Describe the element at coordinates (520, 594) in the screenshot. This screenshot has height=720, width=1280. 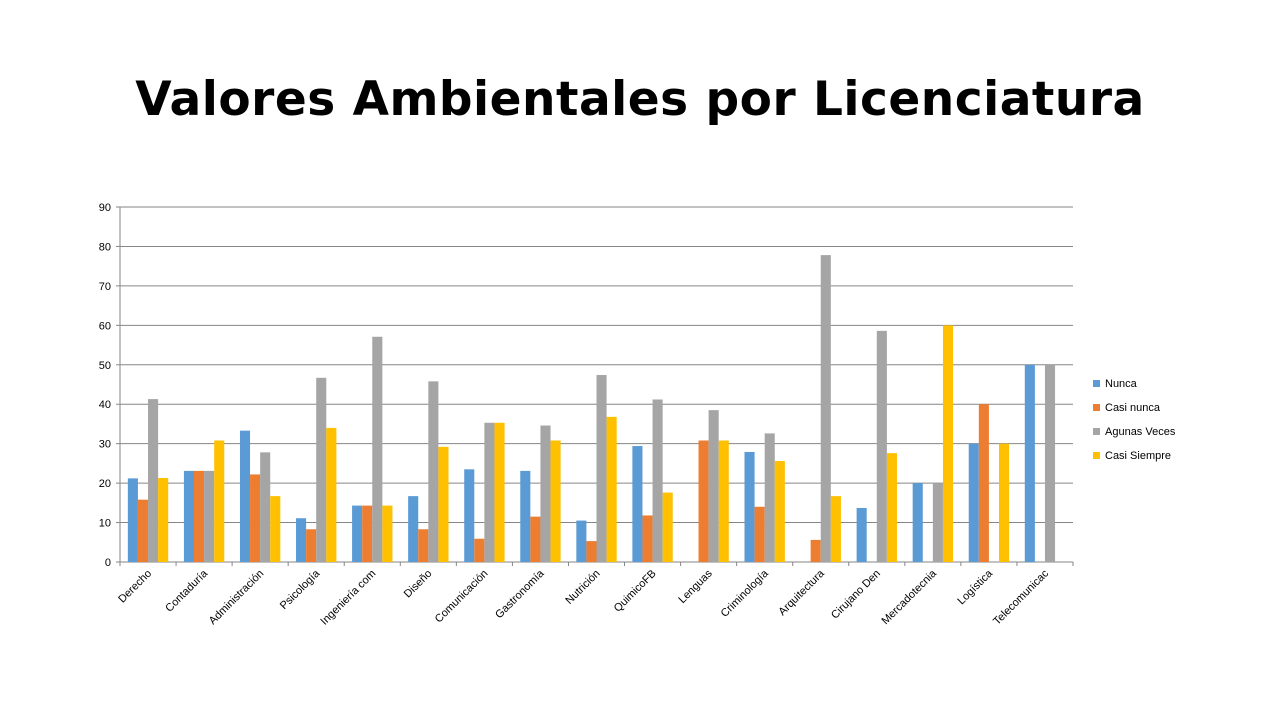
I see `x-tick-label: Gastronomía` at that location.